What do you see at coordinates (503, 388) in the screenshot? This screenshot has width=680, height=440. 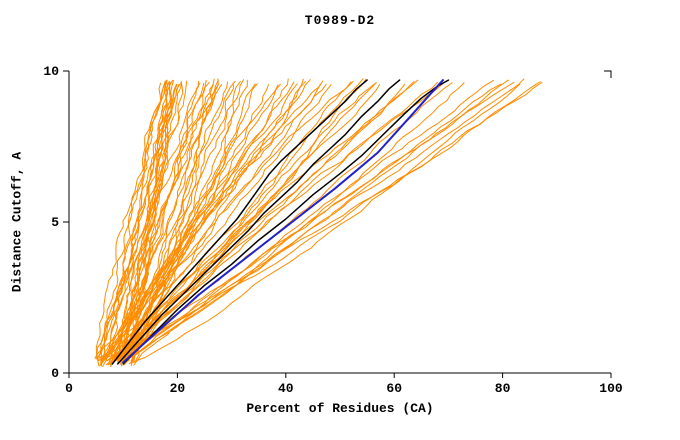 I see `svg-text: 80` at bounding box center [503, 388].